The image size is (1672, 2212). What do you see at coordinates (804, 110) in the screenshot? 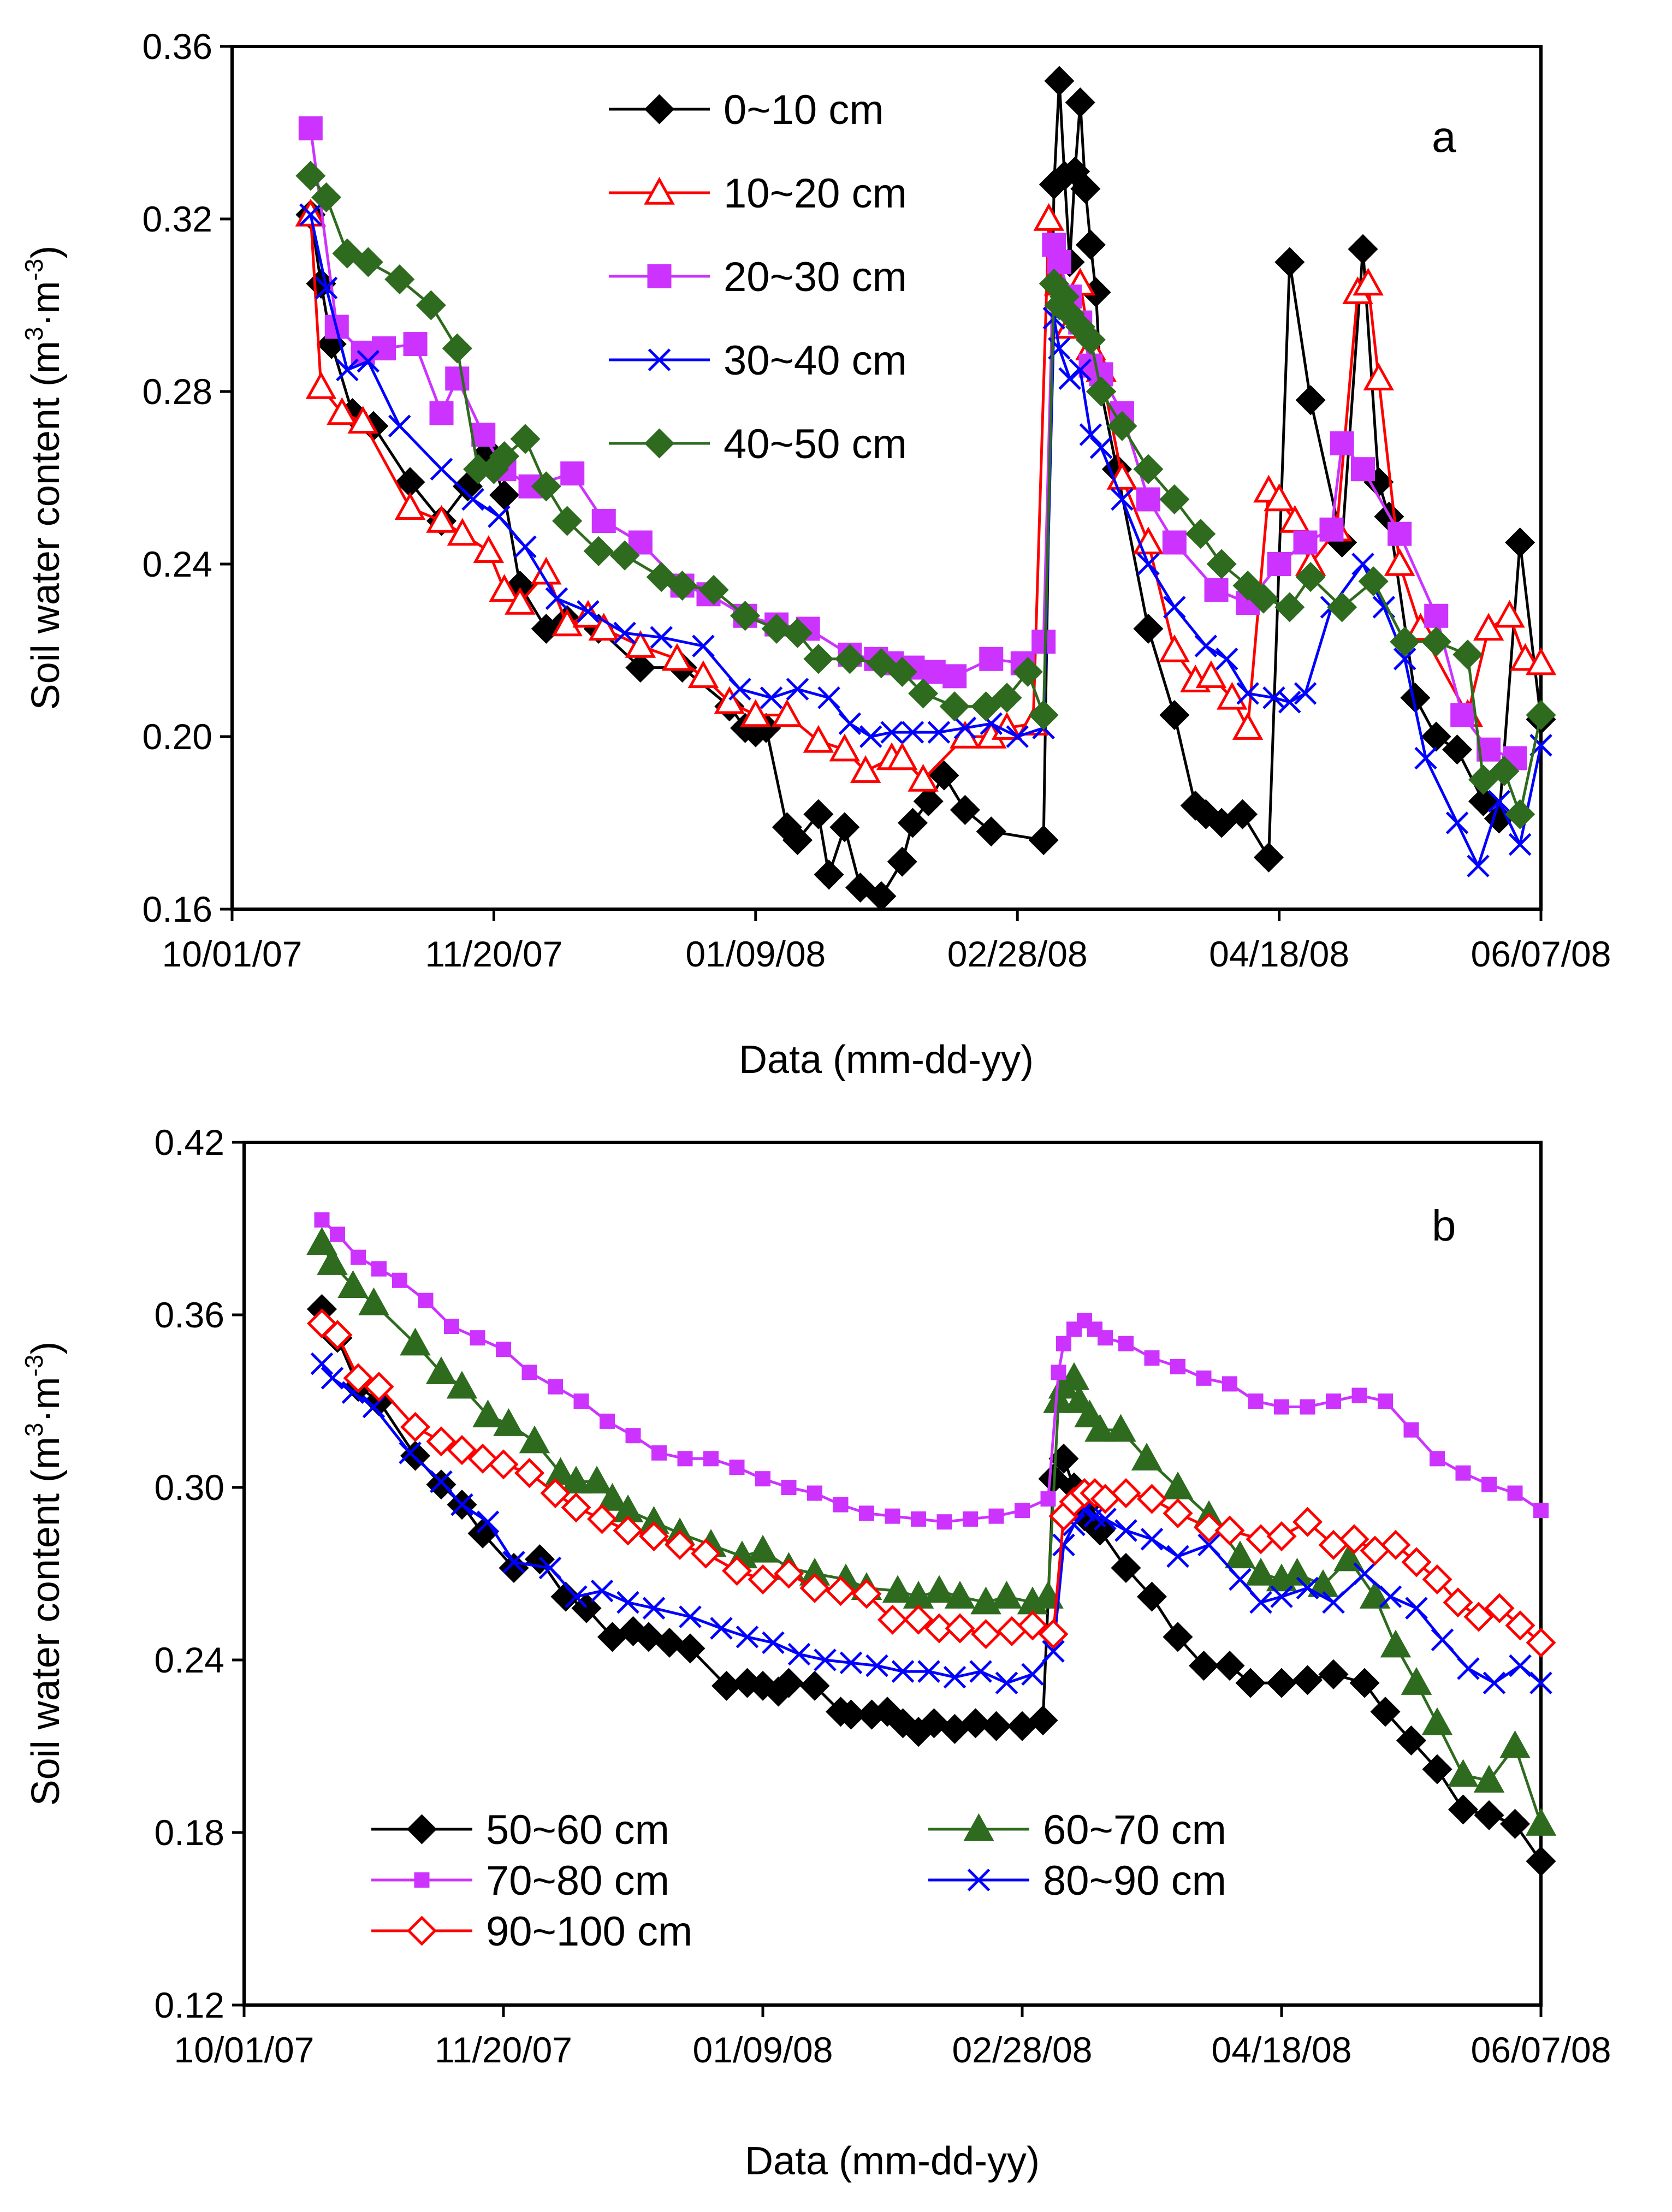
I see `legend-label: 0~10 cm` at bounding box center [804, 110].